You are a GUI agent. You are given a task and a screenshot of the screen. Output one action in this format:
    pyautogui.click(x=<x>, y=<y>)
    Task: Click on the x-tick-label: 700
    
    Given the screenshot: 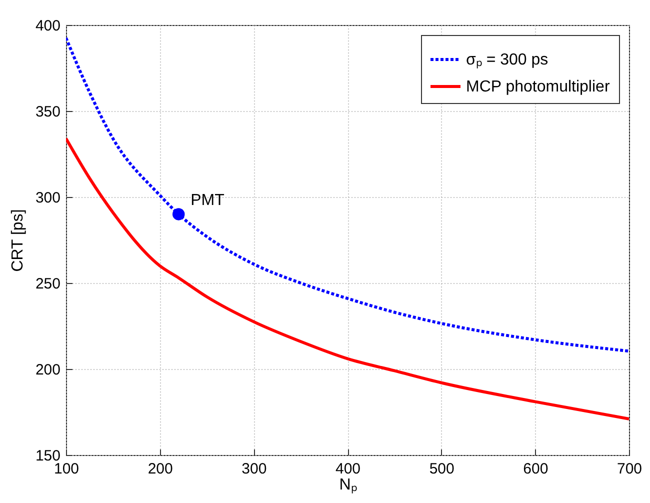 What is the action you would take?
    pyautogui.click(x=629, y=469)
    